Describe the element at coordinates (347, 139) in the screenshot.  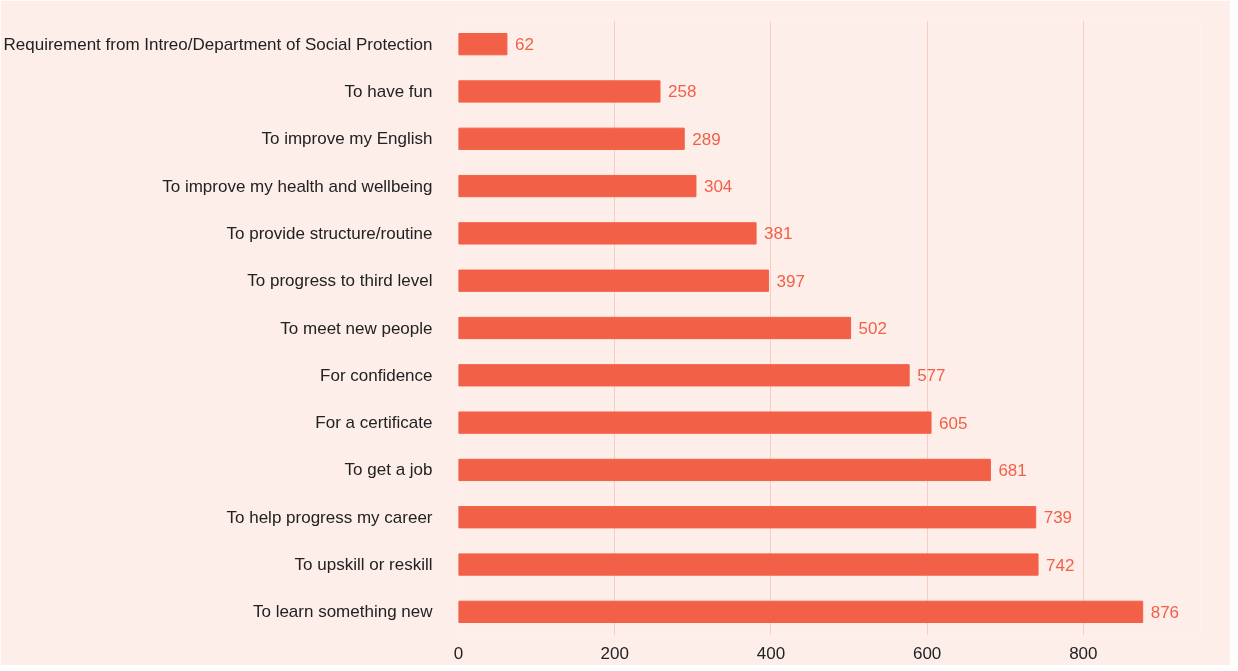
I see `y-tick-label: To improve my English` at that location.